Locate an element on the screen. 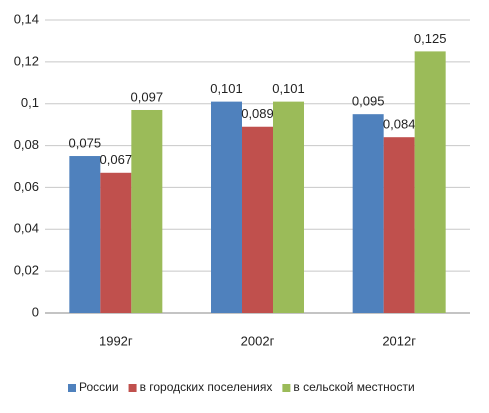 This screenshot has width=489, height=413. legend-label: в городских поселениях is located at coordinates (206, 387).